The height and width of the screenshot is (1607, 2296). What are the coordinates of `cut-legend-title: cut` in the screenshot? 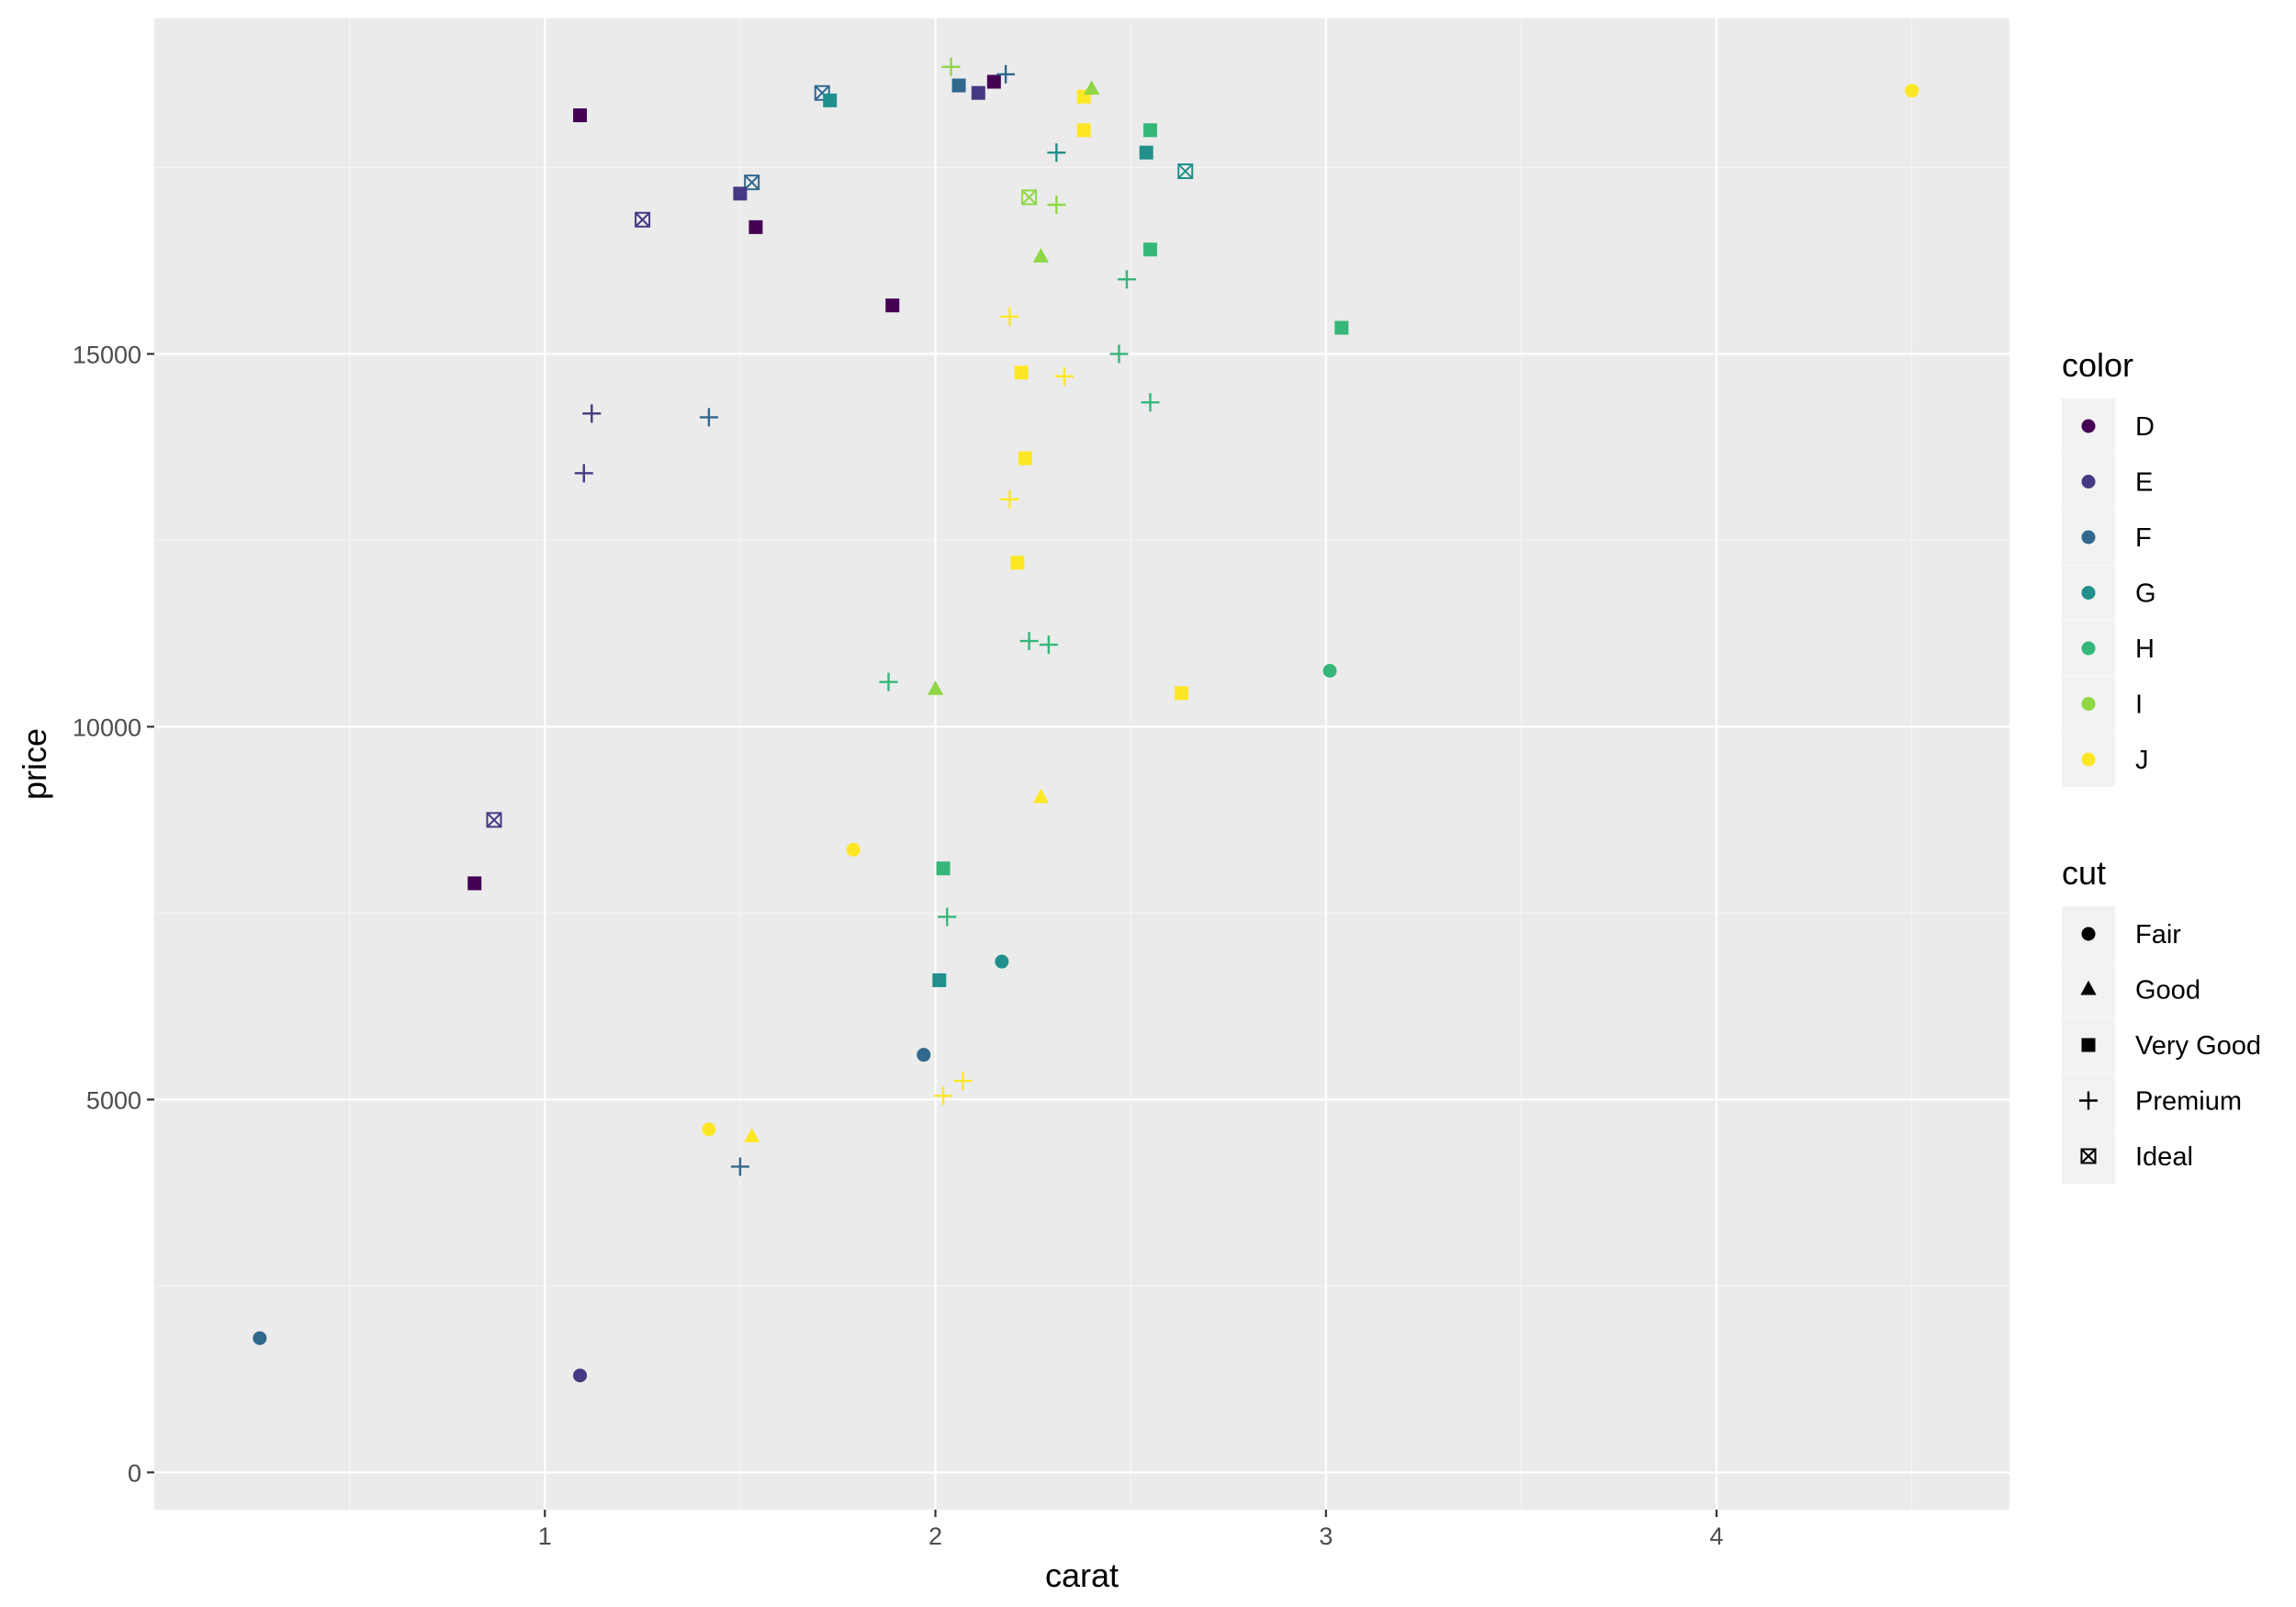 It's located at (2084, 873).